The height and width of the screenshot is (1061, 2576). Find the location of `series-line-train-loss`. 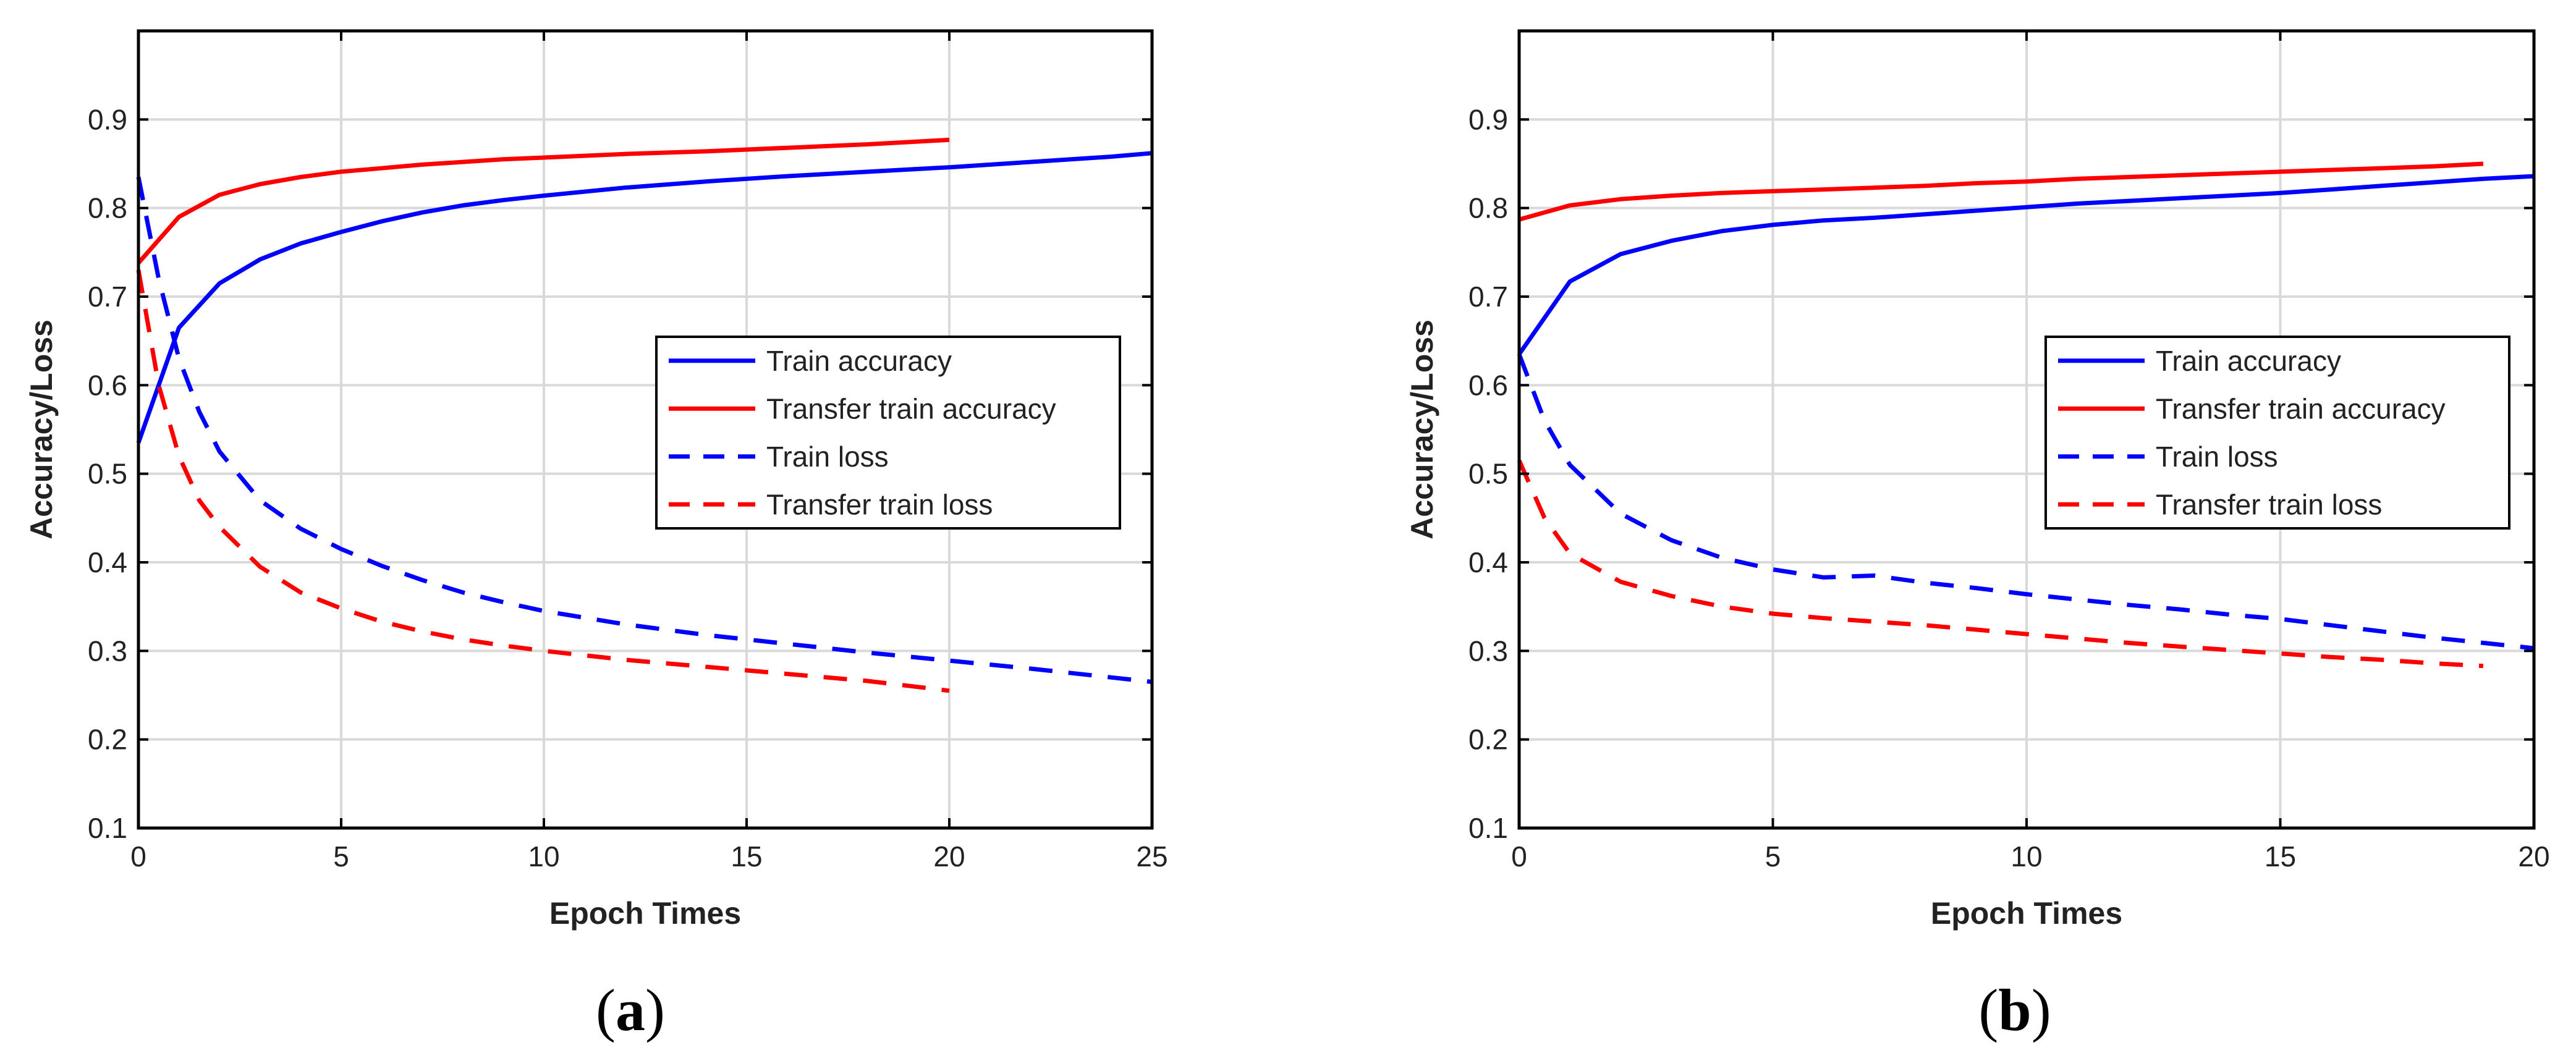

series-line-train-loss is located at coordinates (2026, 502).